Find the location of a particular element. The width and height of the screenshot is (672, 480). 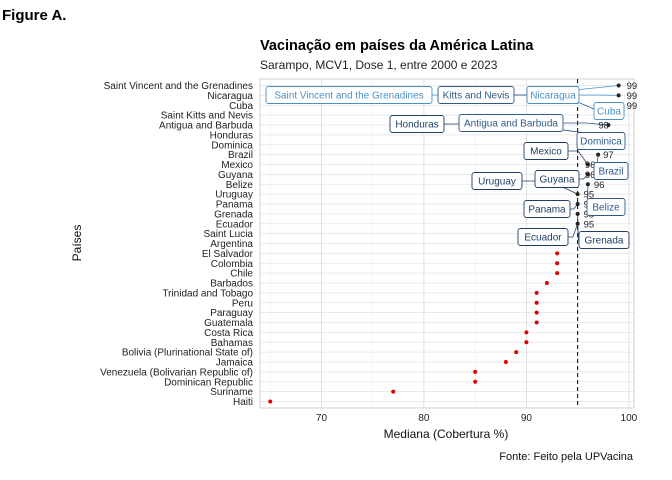

y-tick-label: Belize is located at coordinates (240, 185).